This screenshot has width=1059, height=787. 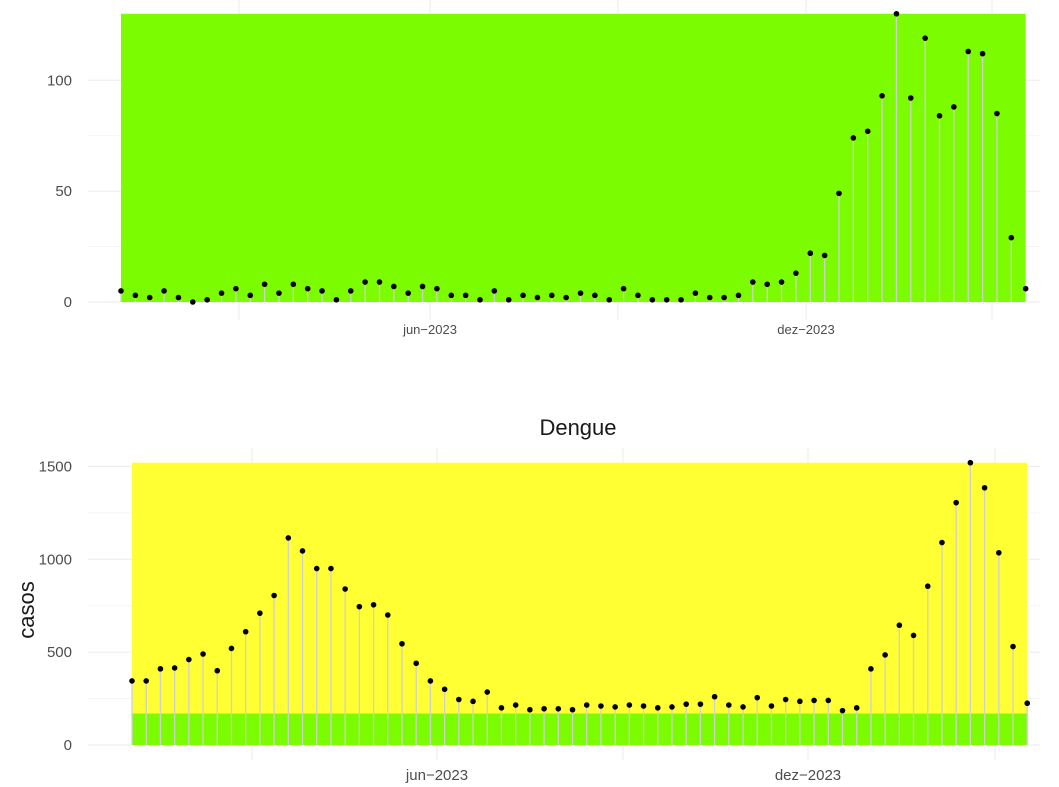 I want to click on y-axis-label: casos, so click(x=26, y=609).